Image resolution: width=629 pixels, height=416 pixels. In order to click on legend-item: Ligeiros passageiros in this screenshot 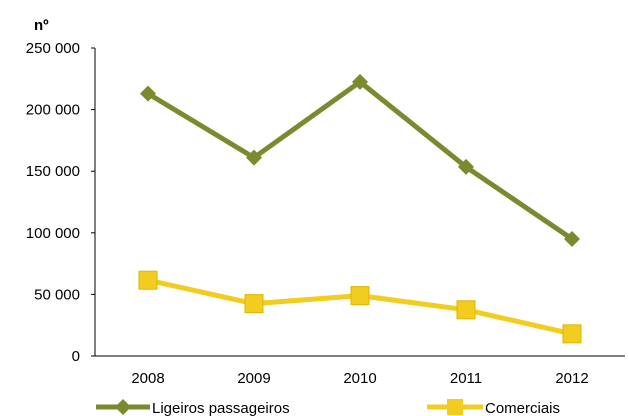, I will do `click(193, 407)`.